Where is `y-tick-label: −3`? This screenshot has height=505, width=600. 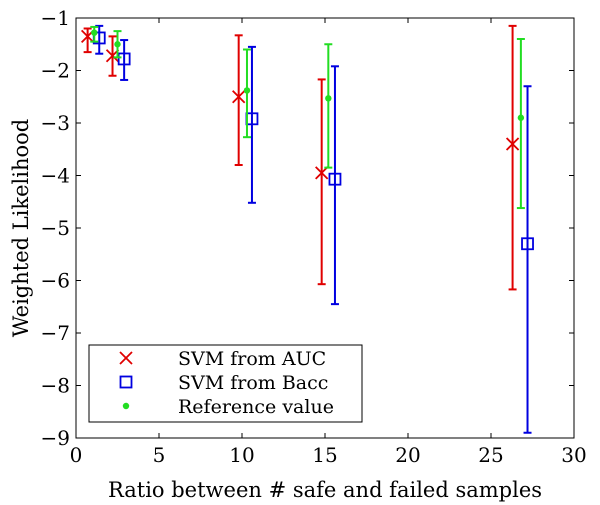
y-tick-label: −3 is located at coordinates (55, 123).